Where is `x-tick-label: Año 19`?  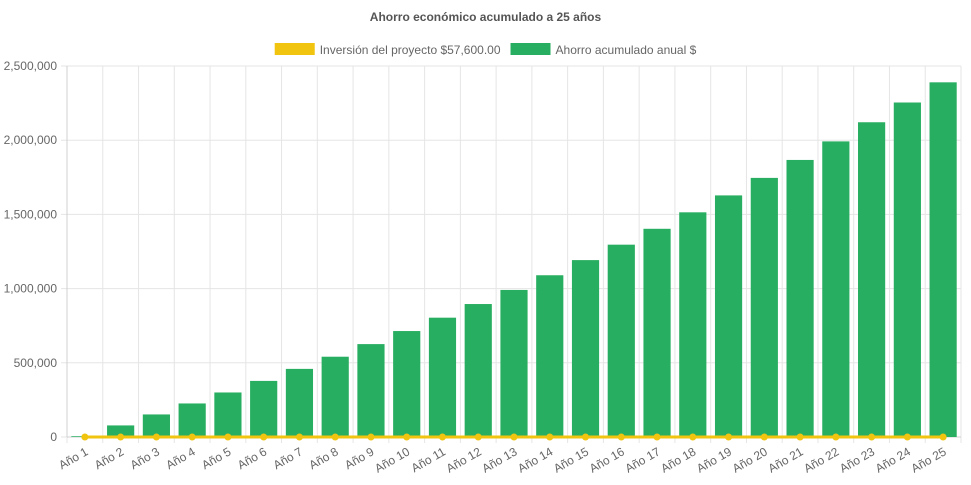 x-tick-label: Año 19 is located at coordinates (714, 459).